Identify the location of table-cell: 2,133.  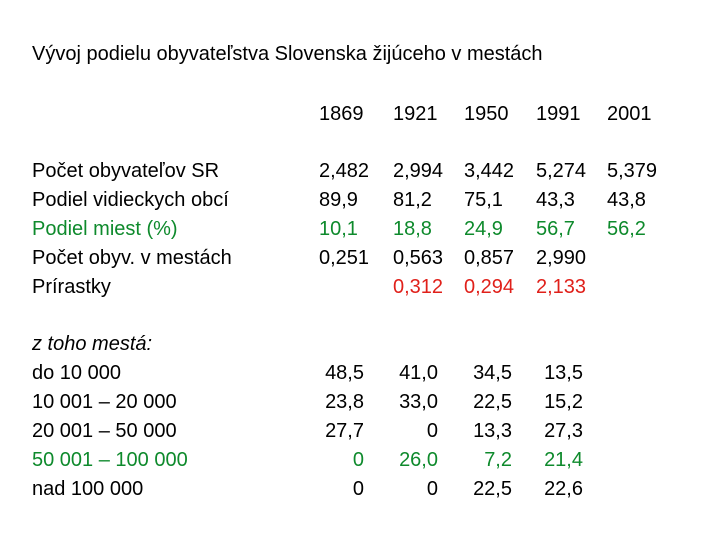
(561, 287).